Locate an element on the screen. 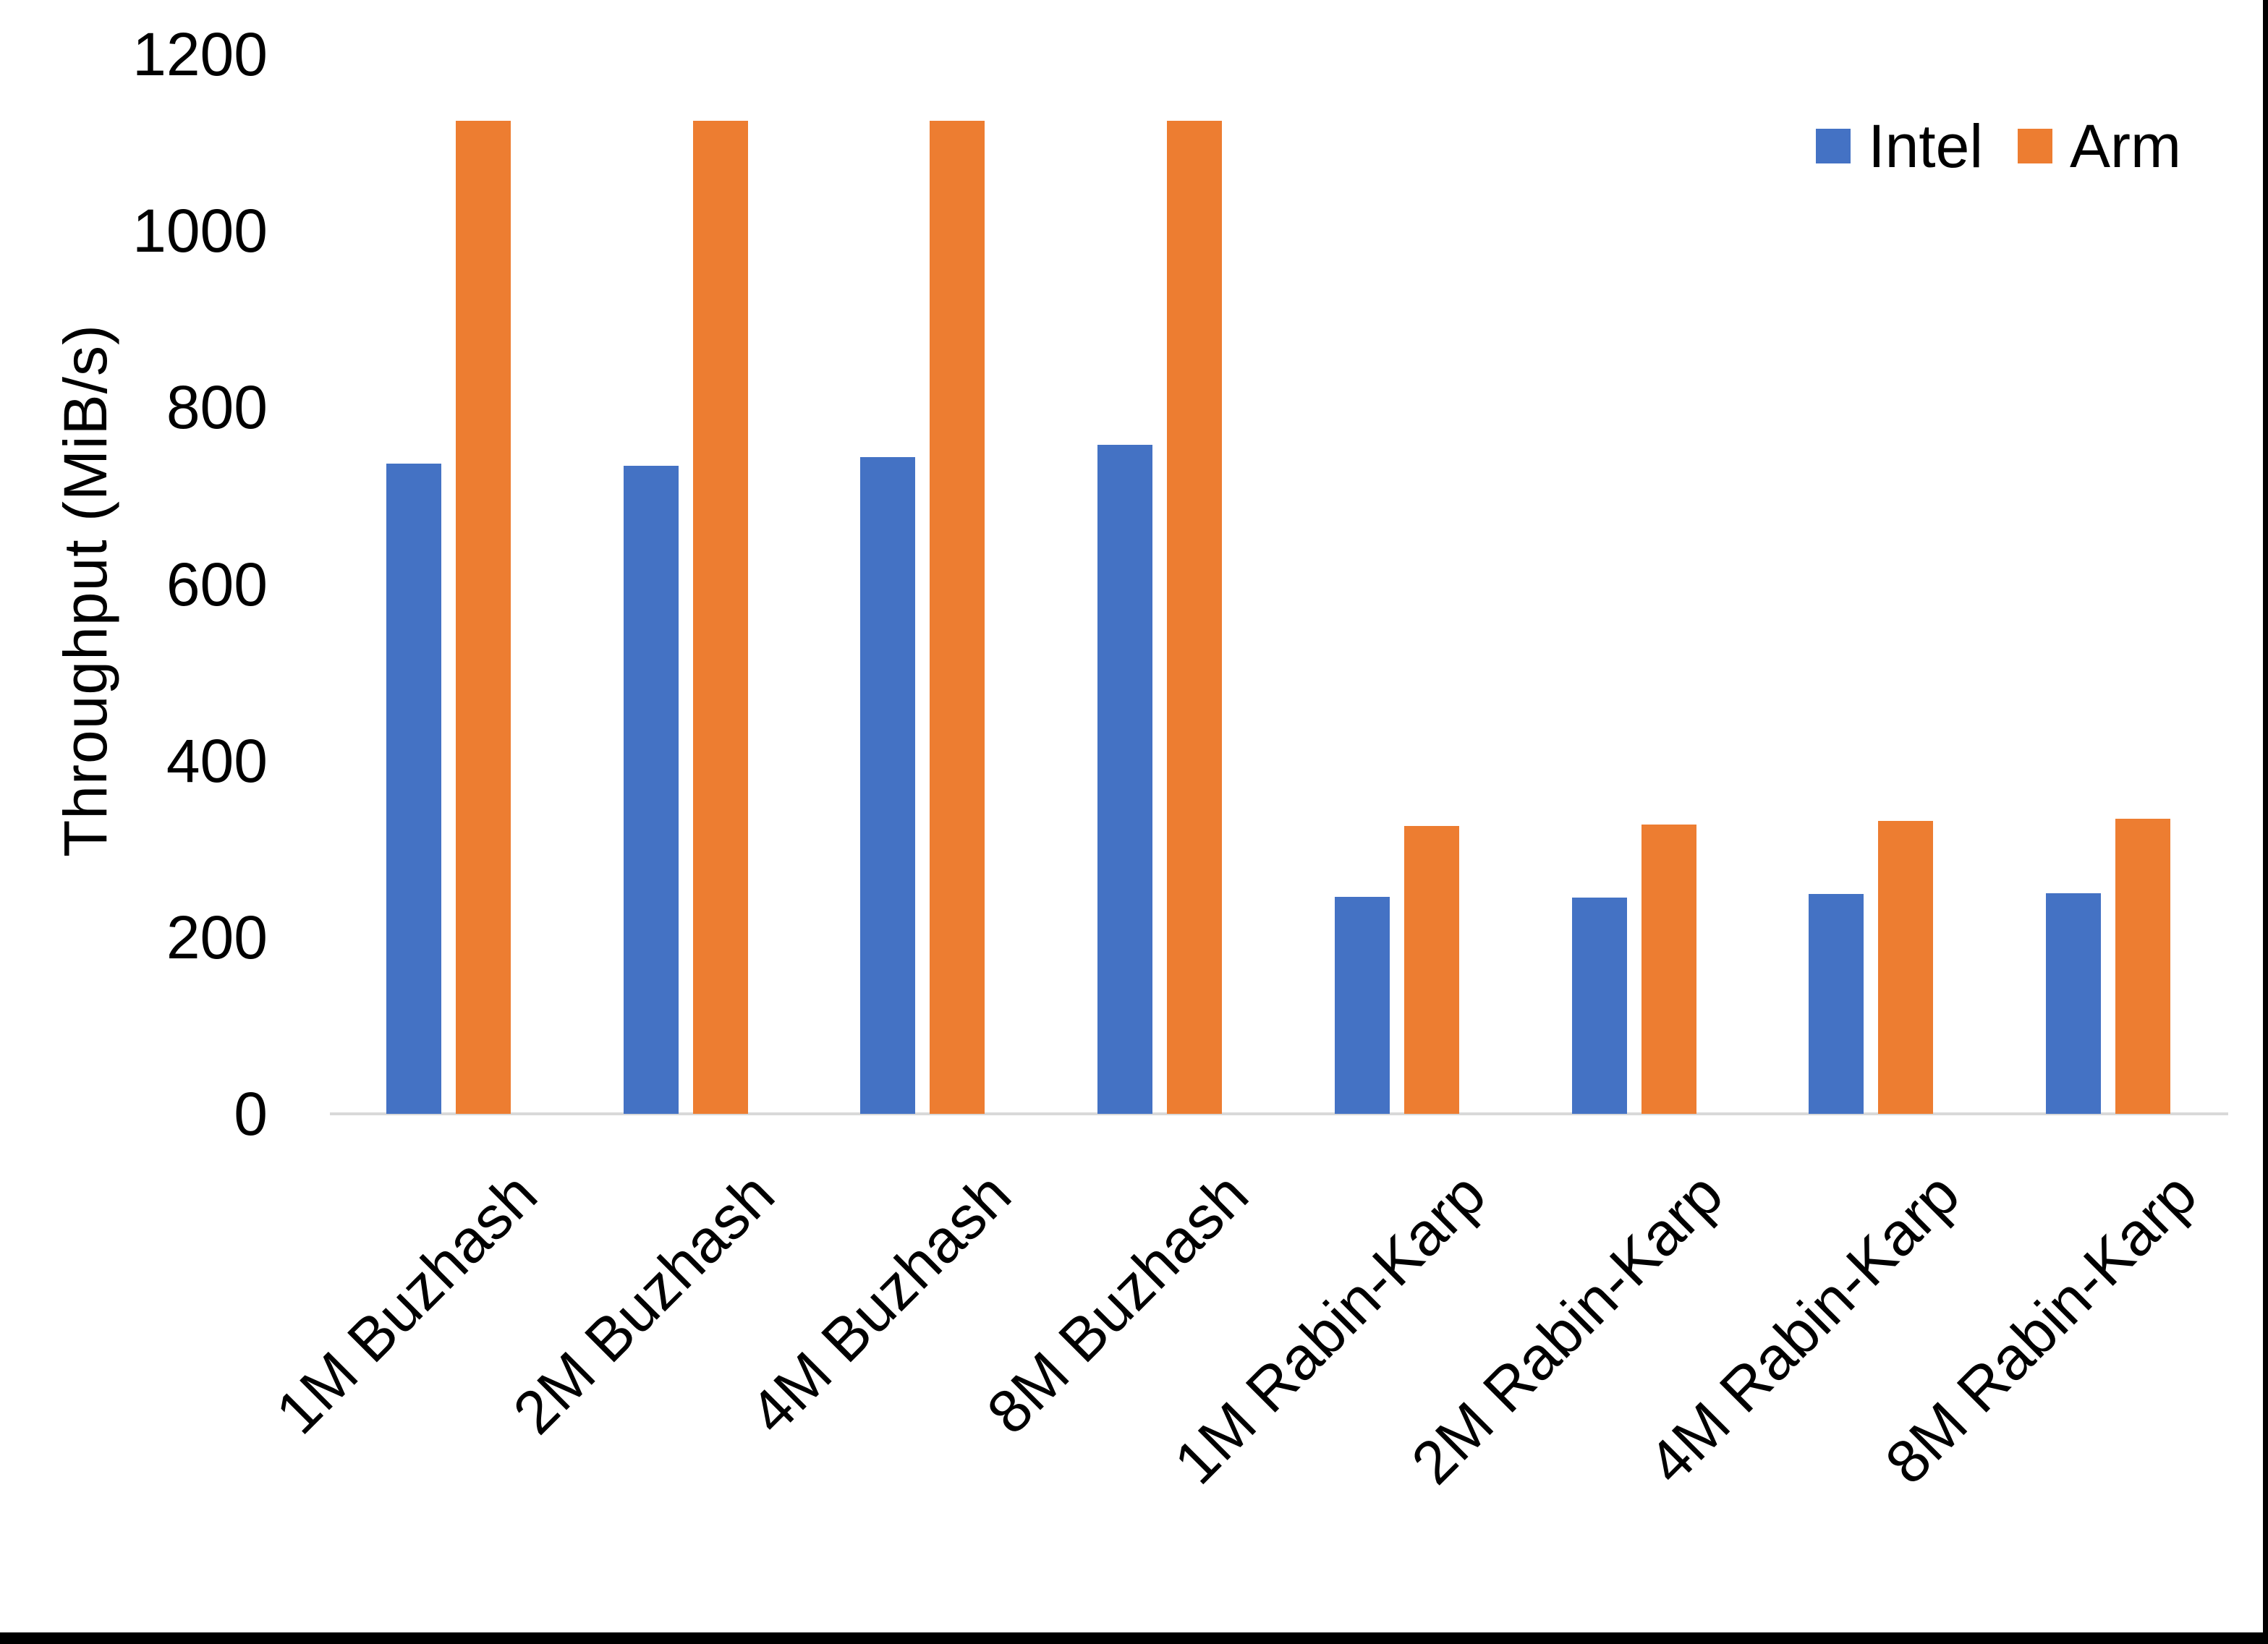  legend-swatch-intel-icon is located at coordinates (1833, 146).